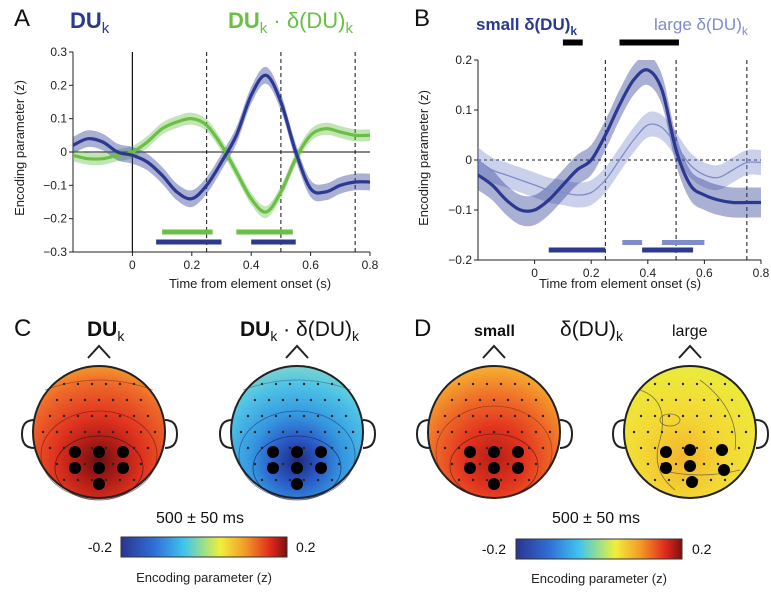  Describe the element at coordinates (494, 421) in the screenshot. I see `topomap-d-small` at that location.